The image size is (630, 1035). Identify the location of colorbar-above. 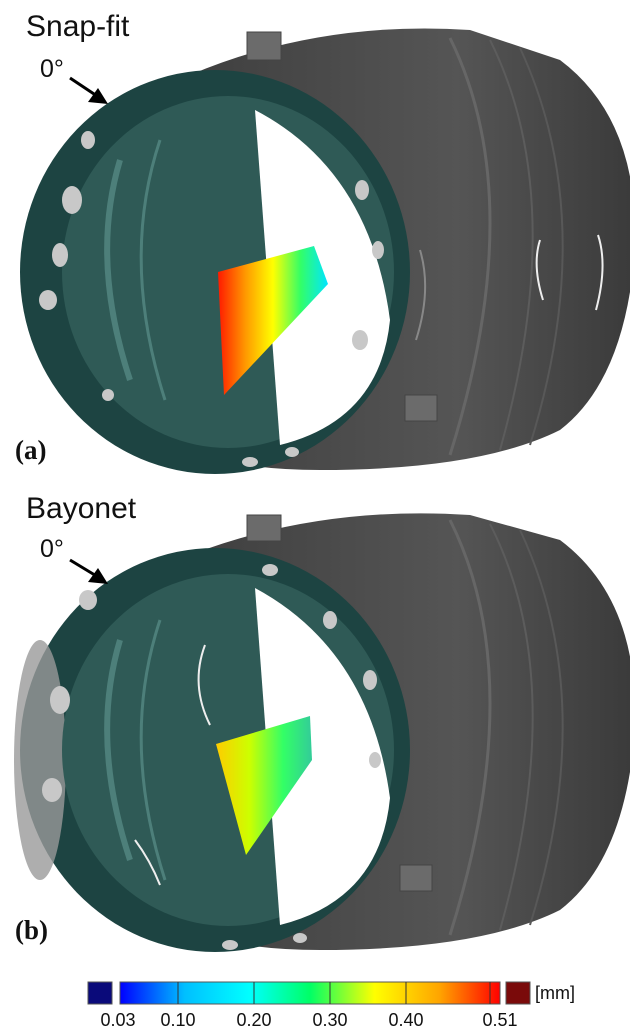
(518, 993).